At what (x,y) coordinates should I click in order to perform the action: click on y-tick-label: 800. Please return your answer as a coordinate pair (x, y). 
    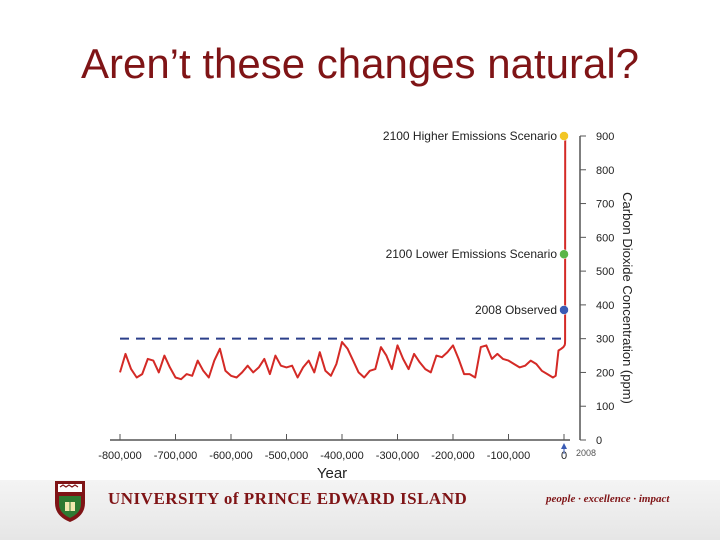
    Looking at the image, I should click on (605, 171).